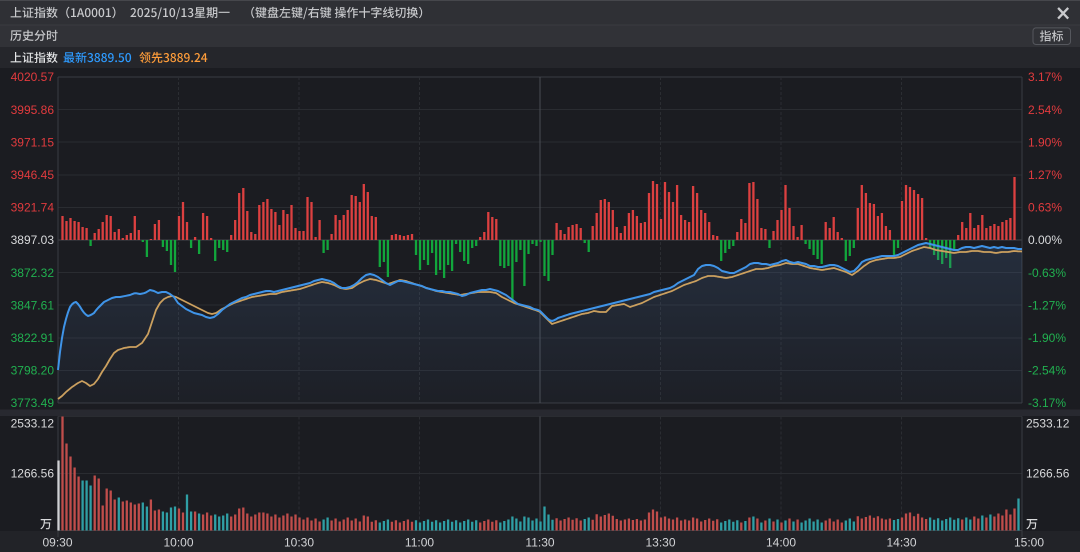 Image resolution: width=1080 pixels, height=552 pixels. What do you see at coordinates (33, 175) in the screenshot?
I see `svg-text: 3946.45` at bounding box center [33, 175].